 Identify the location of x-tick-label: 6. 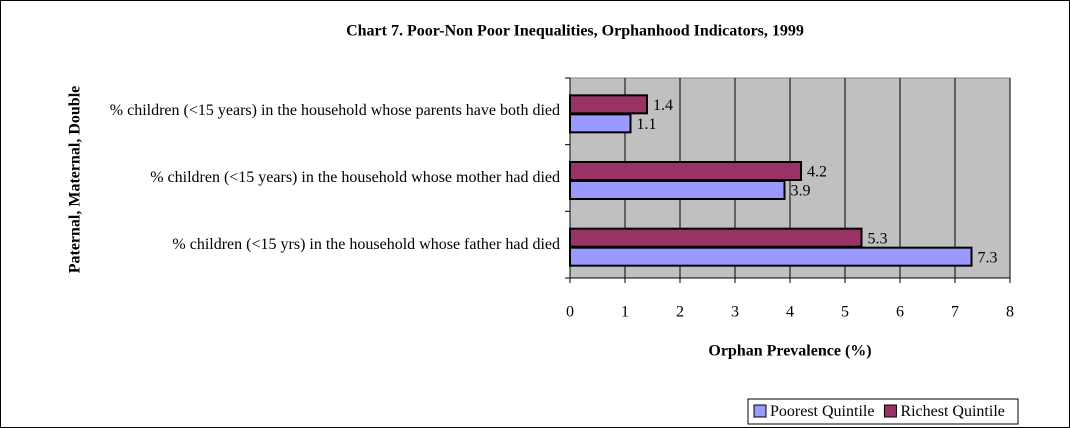
(900, 312).